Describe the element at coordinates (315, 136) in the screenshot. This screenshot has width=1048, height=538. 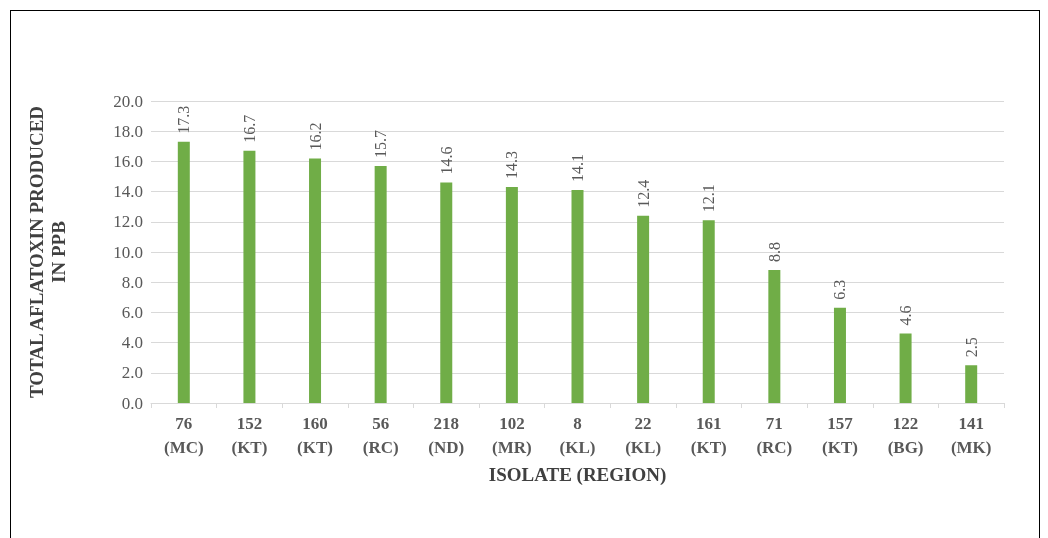
I see `data-label: 16.2` at that location.